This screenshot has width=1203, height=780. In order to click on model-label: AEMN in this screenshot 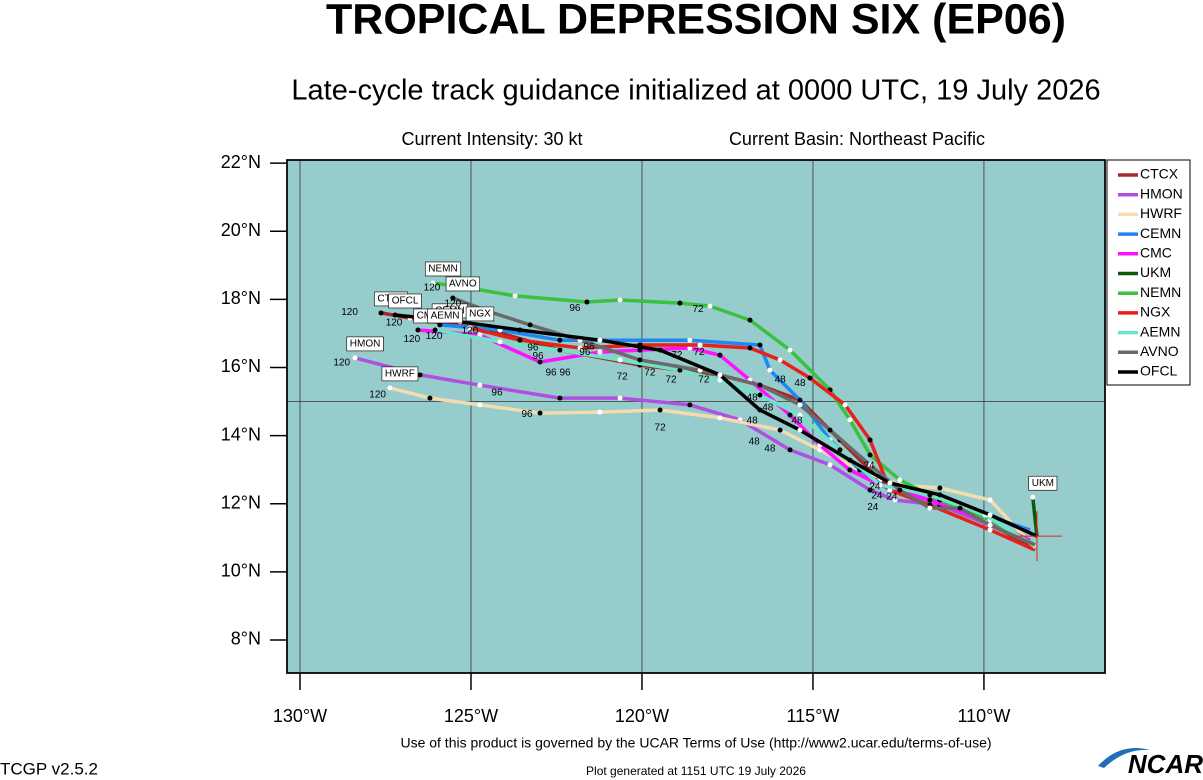, I will do `click(445, 316)`.